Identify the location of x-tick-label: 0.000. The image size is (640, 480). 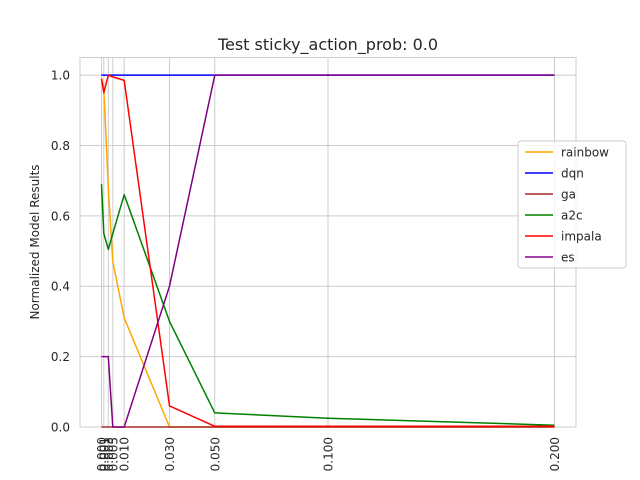
(102, 454).